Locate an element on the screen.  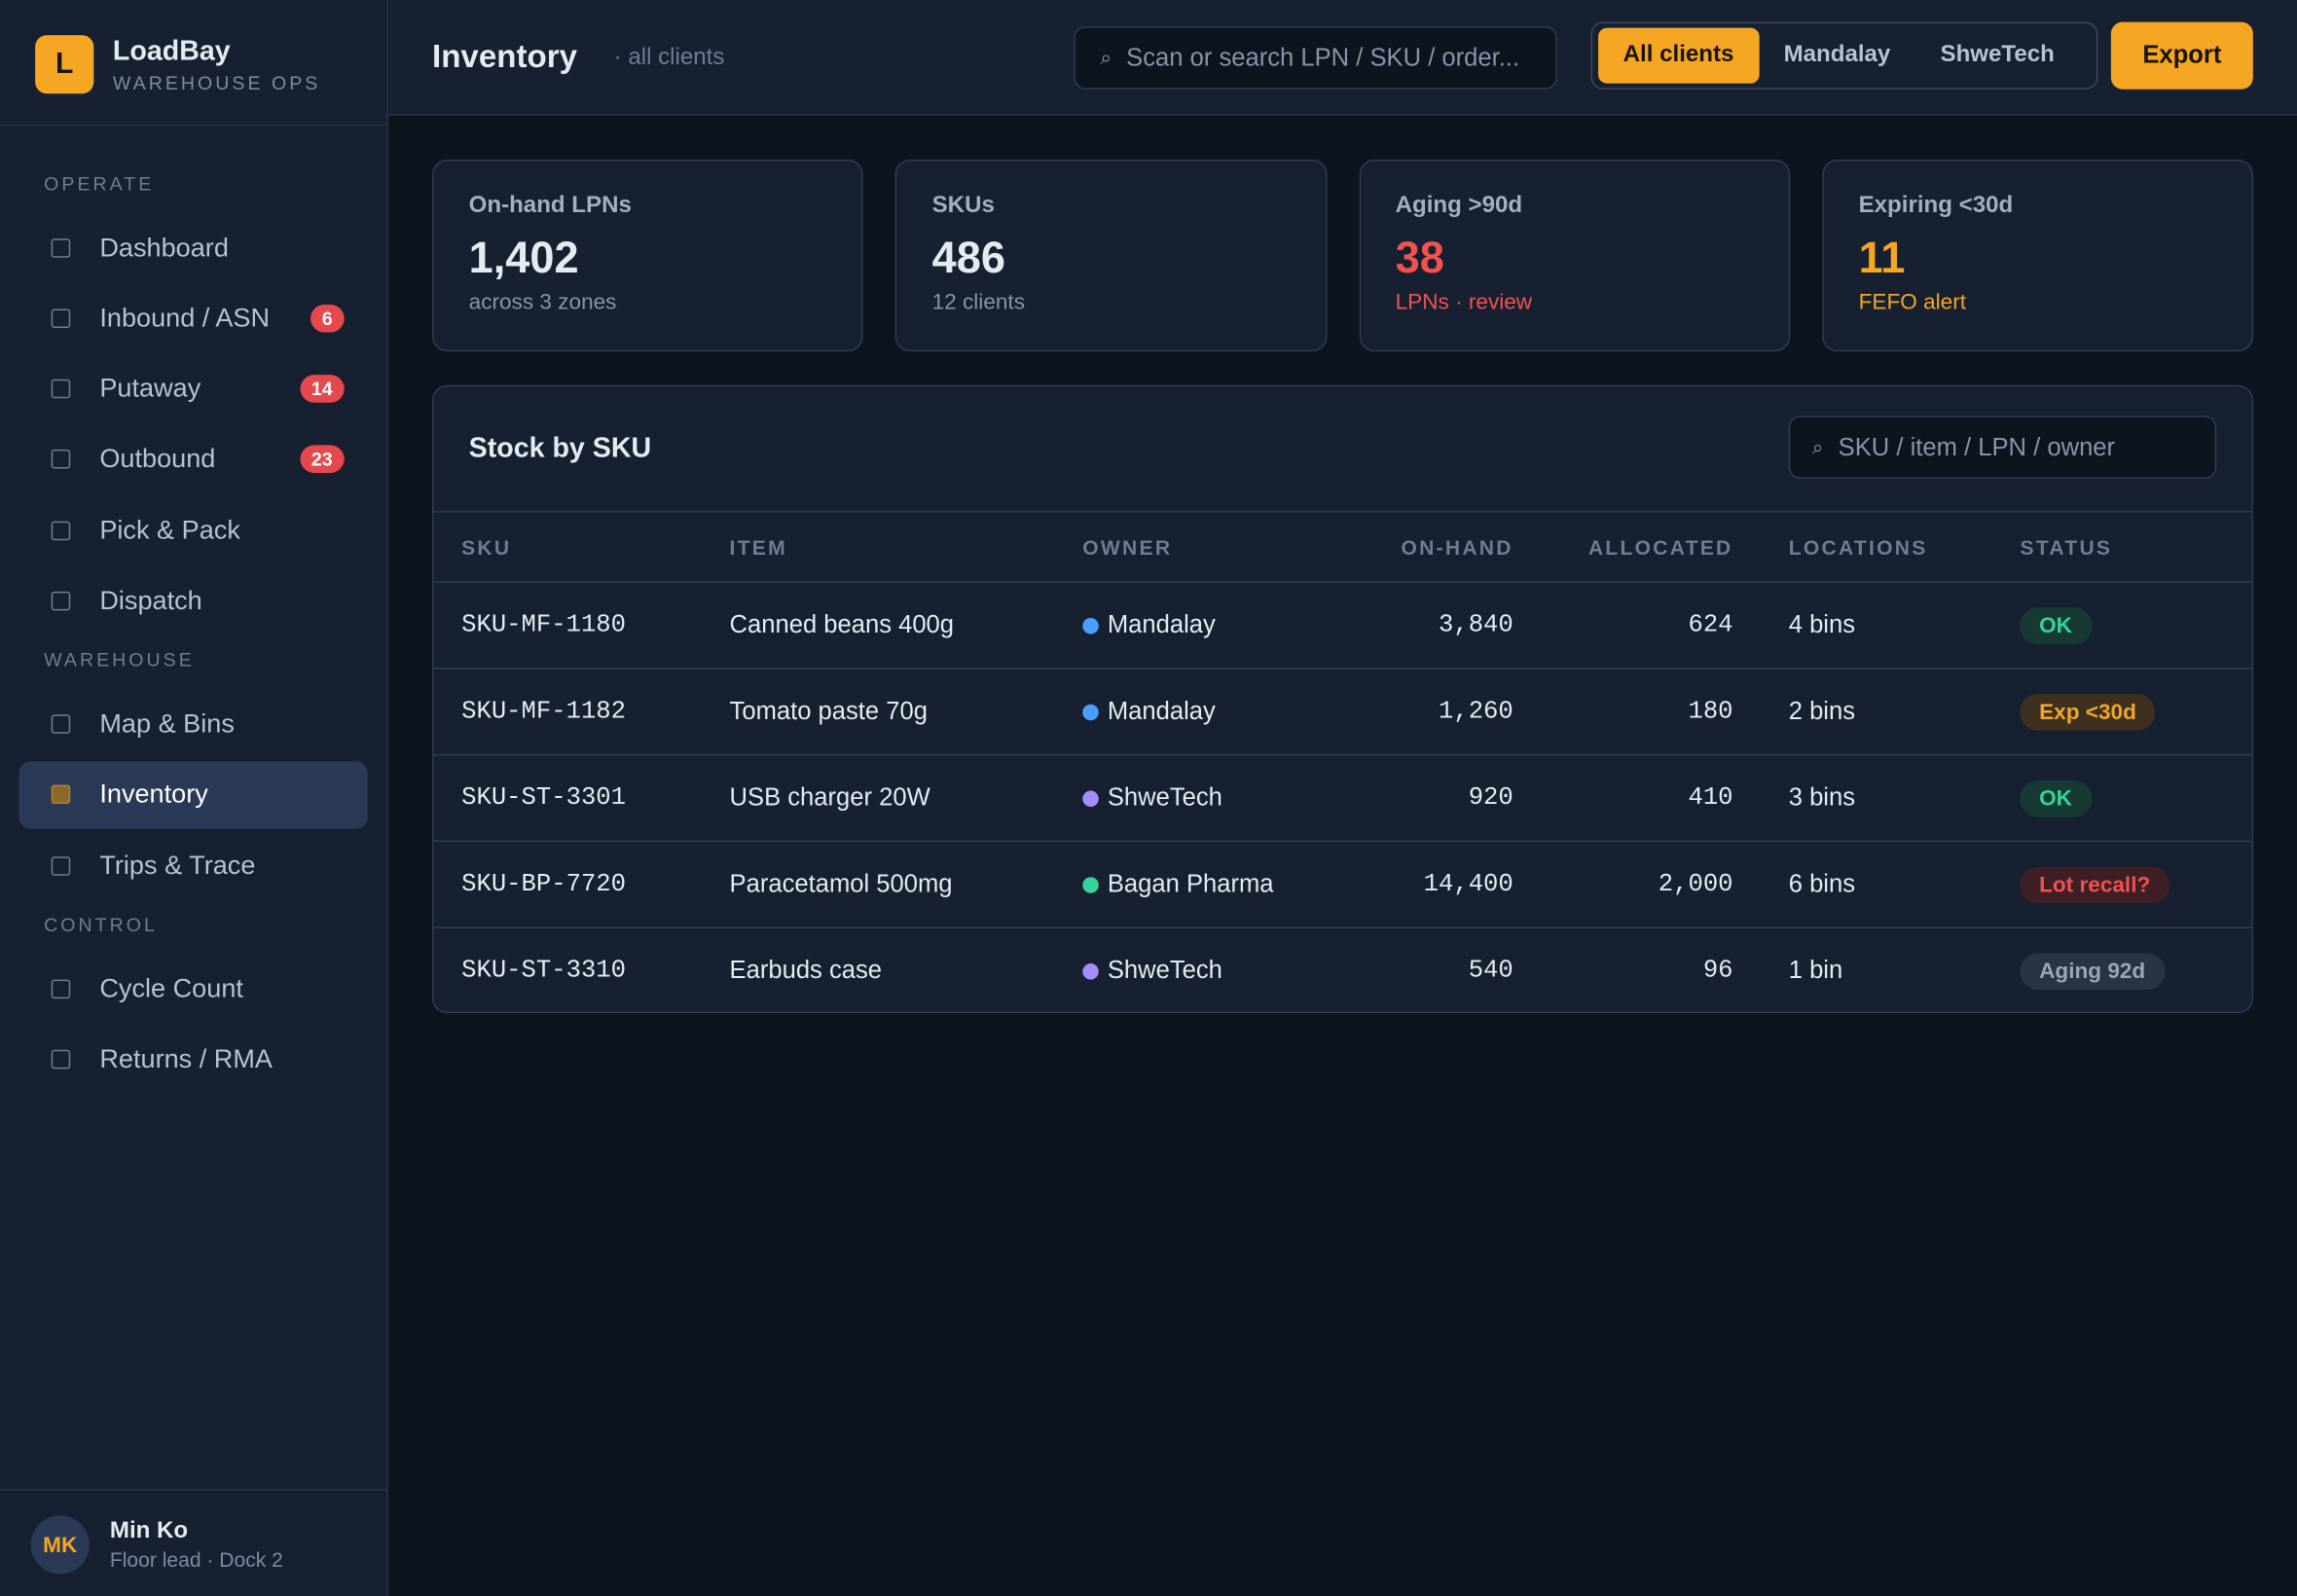
nav-item: Dashboard is located at coordinates (193, 247).